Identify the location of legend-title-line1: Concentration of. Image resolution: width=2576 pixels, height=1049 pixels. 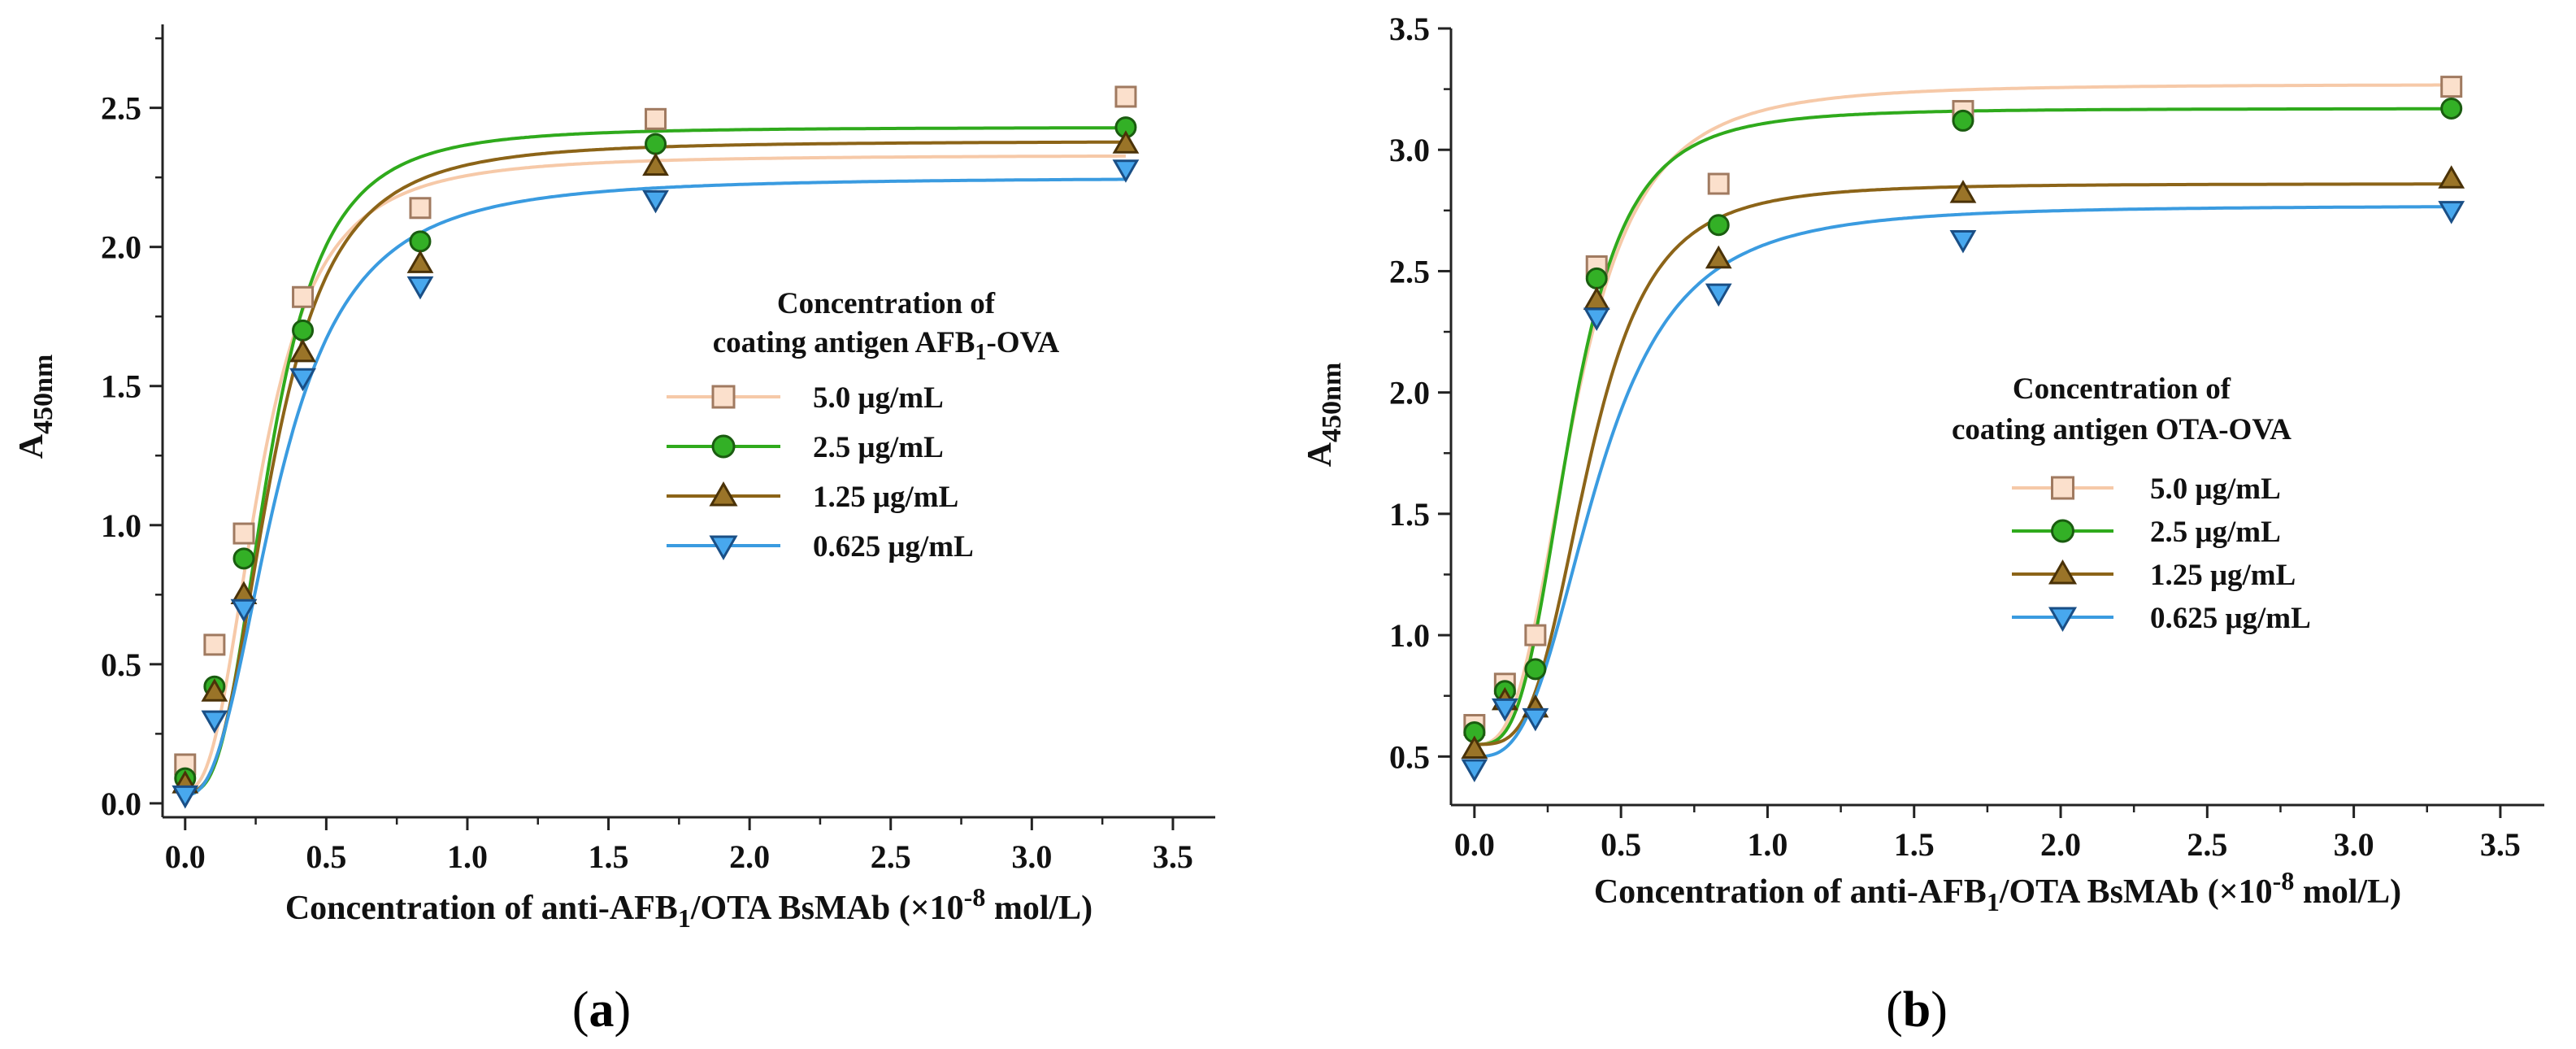
(886, 303).